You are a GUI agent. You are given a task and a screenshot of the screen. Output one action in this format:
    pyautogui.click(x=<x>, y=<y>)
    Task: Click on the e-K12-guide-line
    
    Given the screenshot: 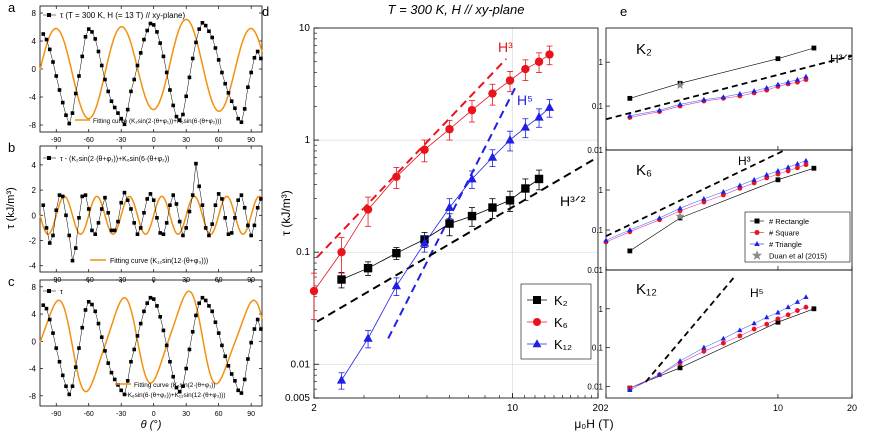 What is the action you would take?
    pyautogui.click(x=690, y=329)
    